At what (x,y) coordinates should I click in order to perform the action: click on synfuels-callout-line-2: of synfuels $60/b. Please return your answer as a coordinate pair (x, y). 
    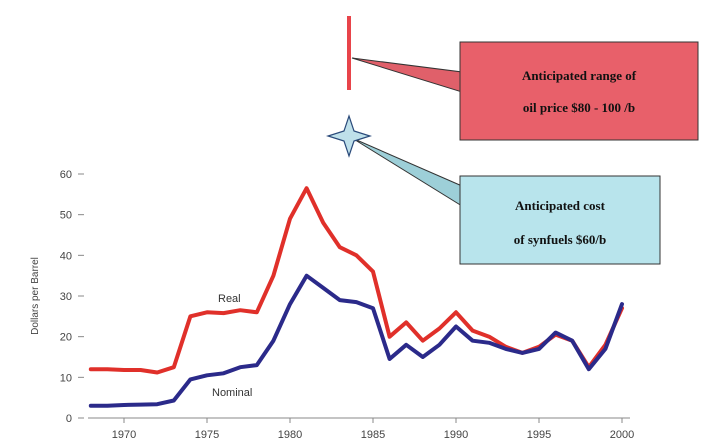
    Looking at the image, I should click on (560, 239).